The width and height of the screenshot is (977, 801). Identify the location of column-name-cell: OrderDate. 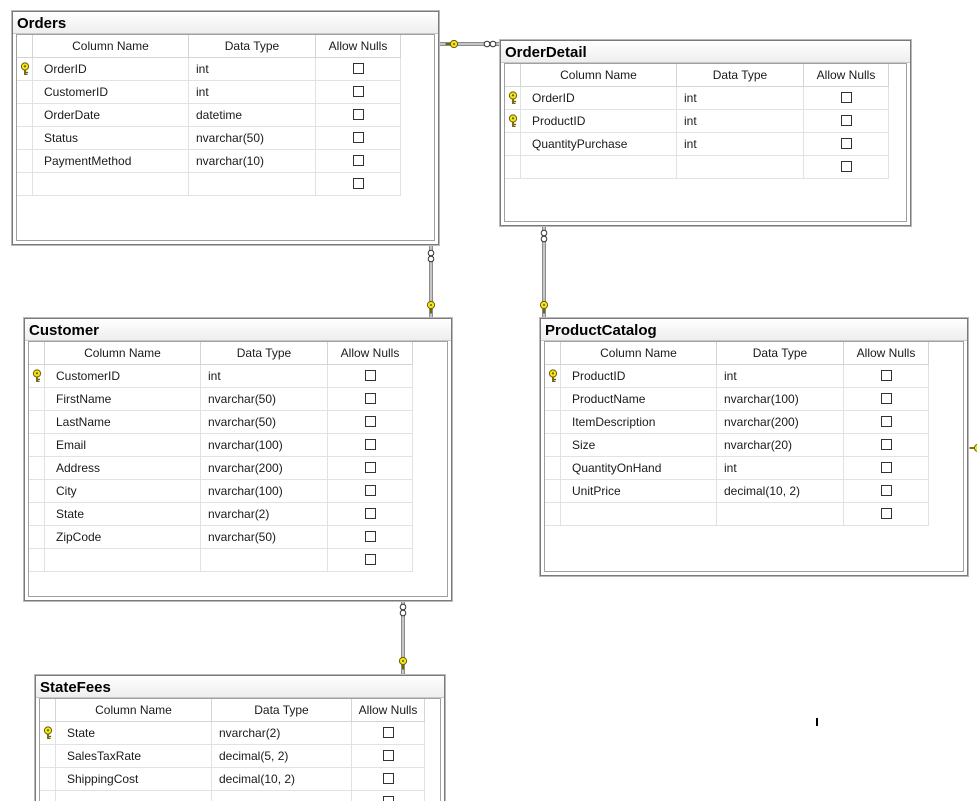
(111, 115).